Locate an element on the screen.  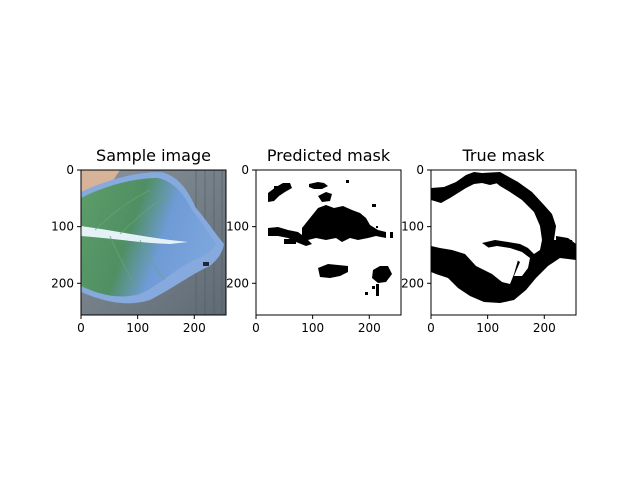
panel-sample-image: Sample image is located at coordinates (139, 240).